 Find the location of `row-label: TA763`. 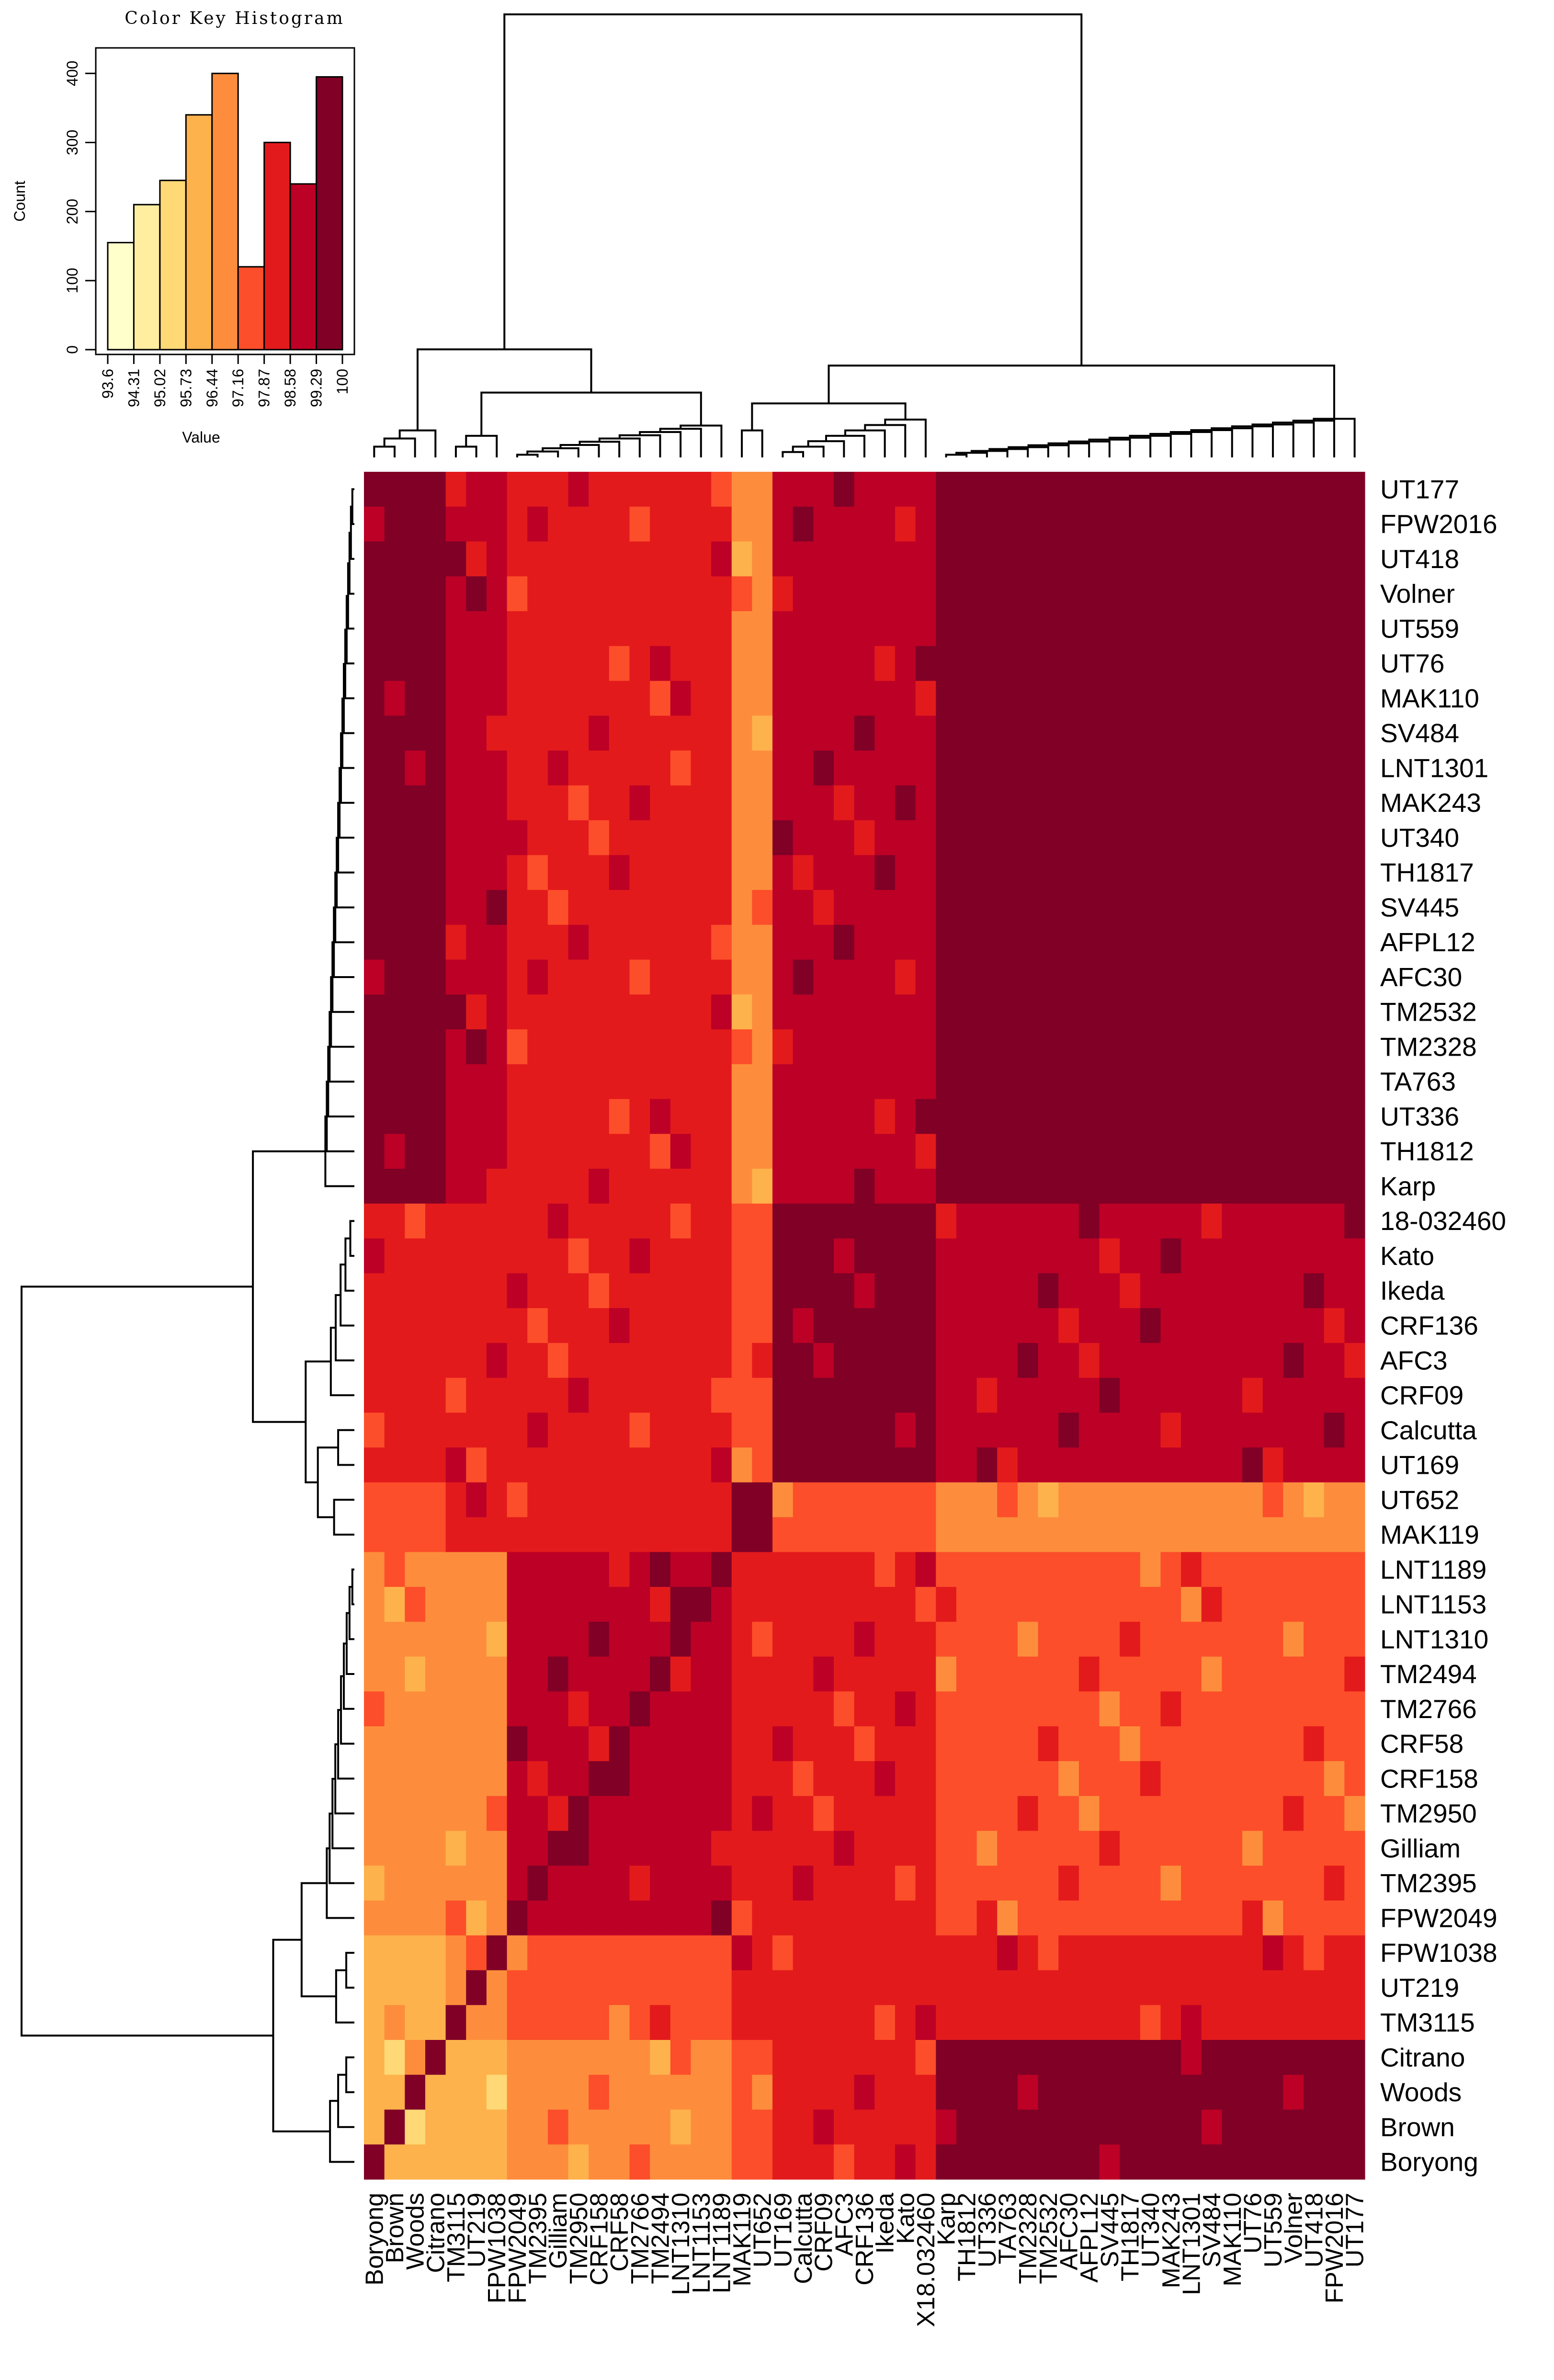

row-label: TA763 is located at coordinates (1418, 1081).